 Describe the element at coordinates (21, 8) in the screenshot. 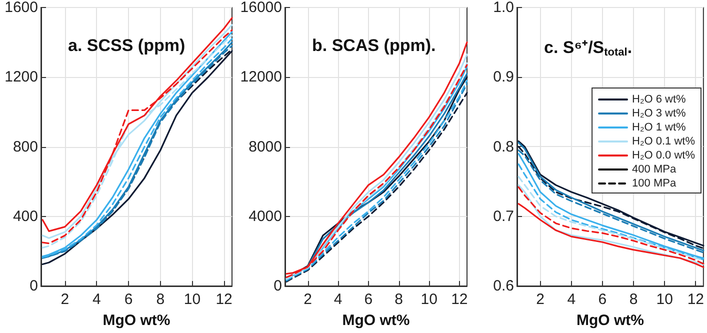

I see `y-tick-label: 1600` at that location.